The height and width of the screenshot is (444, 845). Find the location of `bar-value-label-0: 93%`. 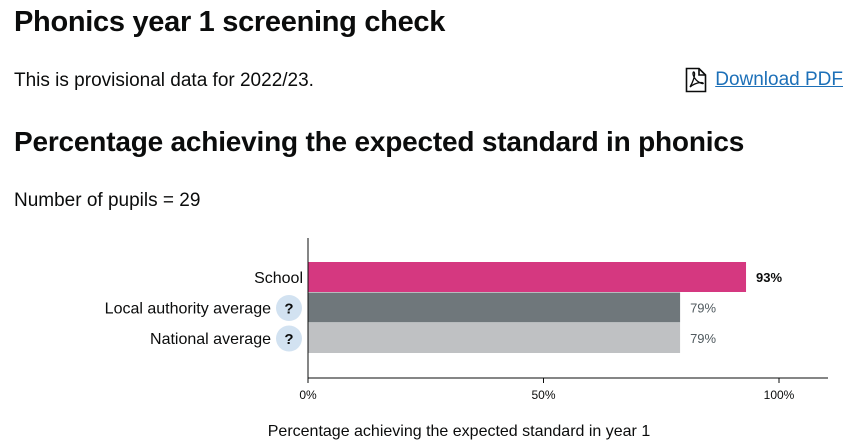

bar-value-label-0: 93% is located at coordinates (769, 277).